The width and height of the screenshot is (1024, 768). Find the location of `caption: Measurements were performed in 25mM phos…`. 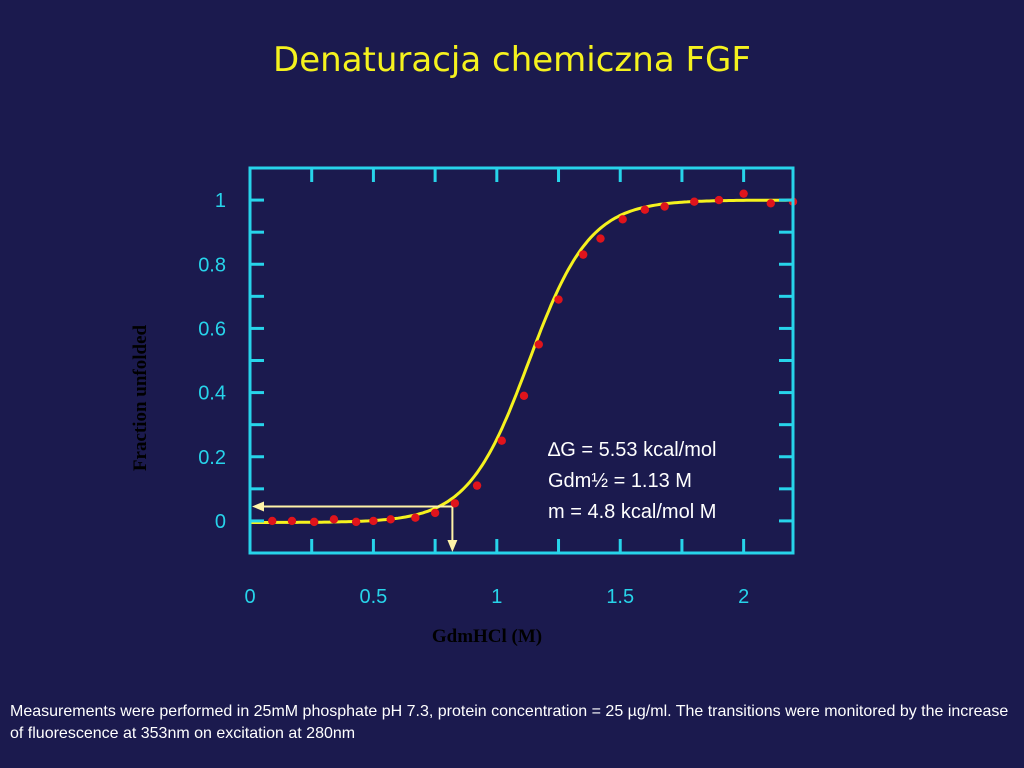

caption: Measurements were performed in 25mM phos… is located at coordinates (509, 722).